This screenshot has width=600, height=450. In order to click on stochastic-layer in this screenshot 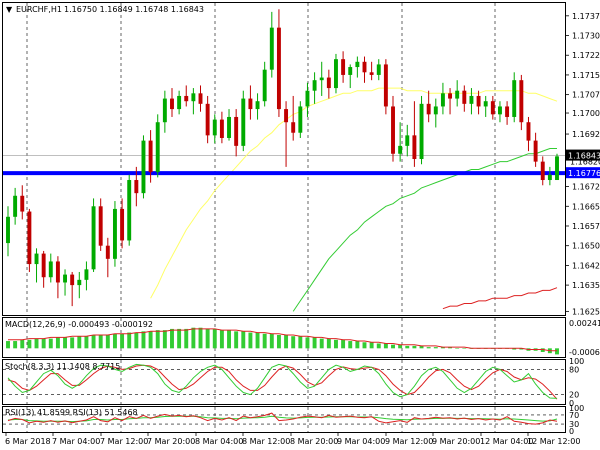, I will do `click(284, 381)`.